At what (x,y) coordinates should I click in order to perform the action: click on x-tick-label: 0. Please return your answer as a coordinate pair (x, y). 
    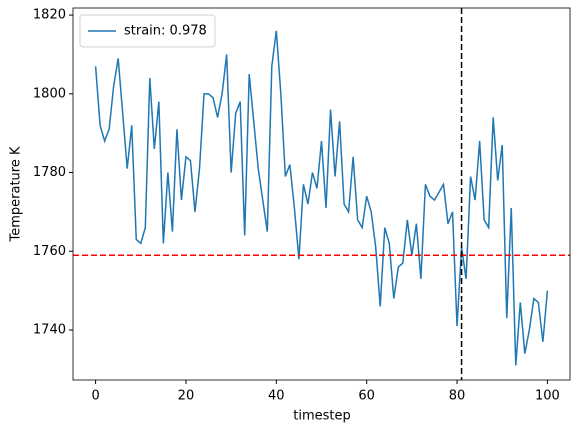
    Looking at the image, I should click on (95, 396).